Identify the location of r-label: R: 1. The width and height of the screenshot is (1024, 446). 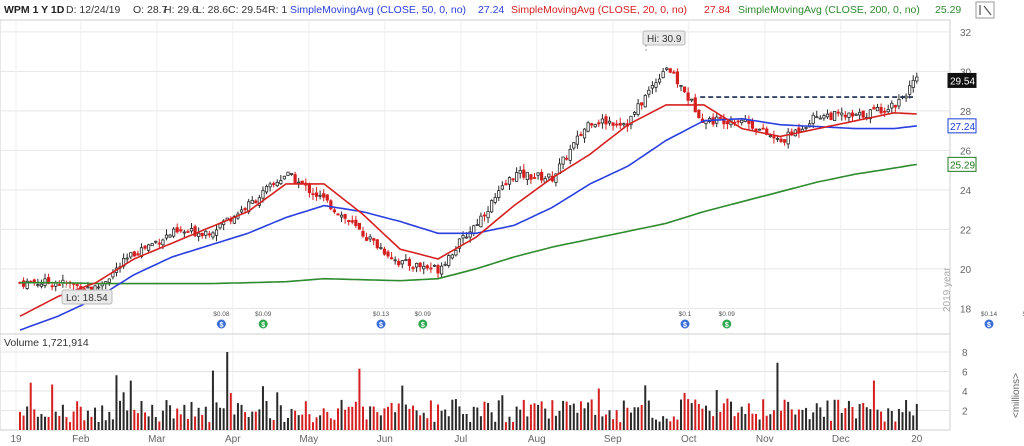
(277, 10).